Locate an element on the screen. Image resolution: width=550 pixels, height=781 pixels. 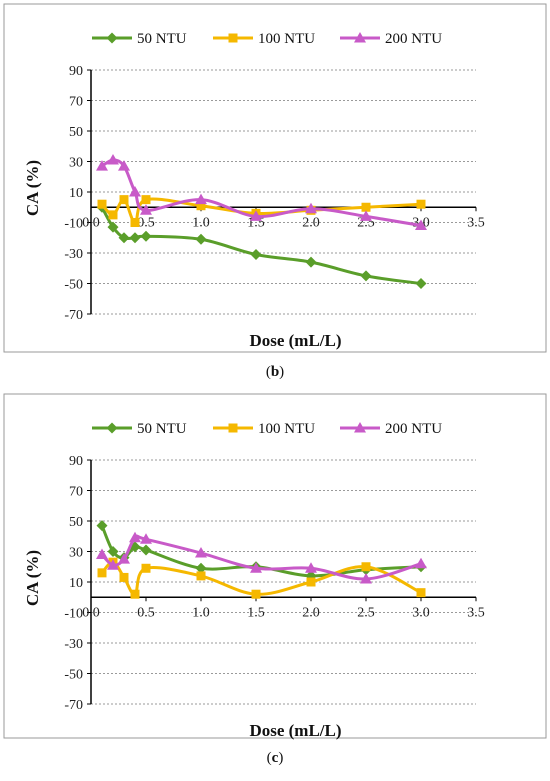
series-200-ntu is located at coordinates (261, 557).